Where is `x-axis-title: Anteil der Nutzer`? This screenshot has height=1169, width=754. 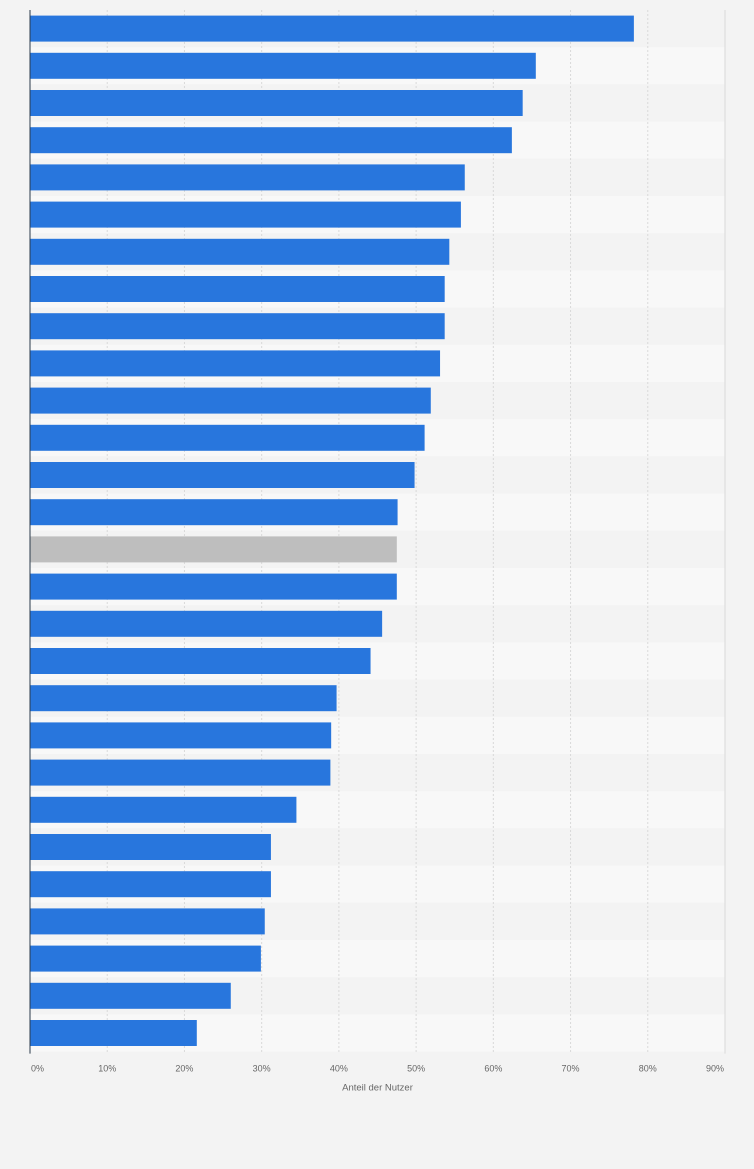 x-axis-title: Anteil der Nutzer is located at coordinates (377, 1088).